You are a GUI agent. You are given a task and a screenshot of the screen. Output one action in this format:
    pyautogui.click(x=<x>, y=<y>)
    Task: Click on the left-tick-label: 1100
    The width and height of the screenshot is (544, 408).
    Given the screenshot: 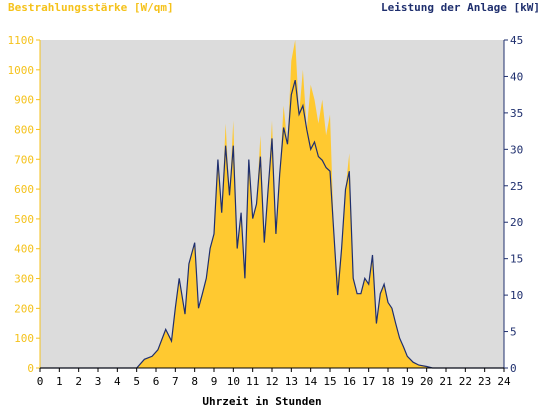 What is the action you would take?
    pyautogui.click(x=21, y=40)
    